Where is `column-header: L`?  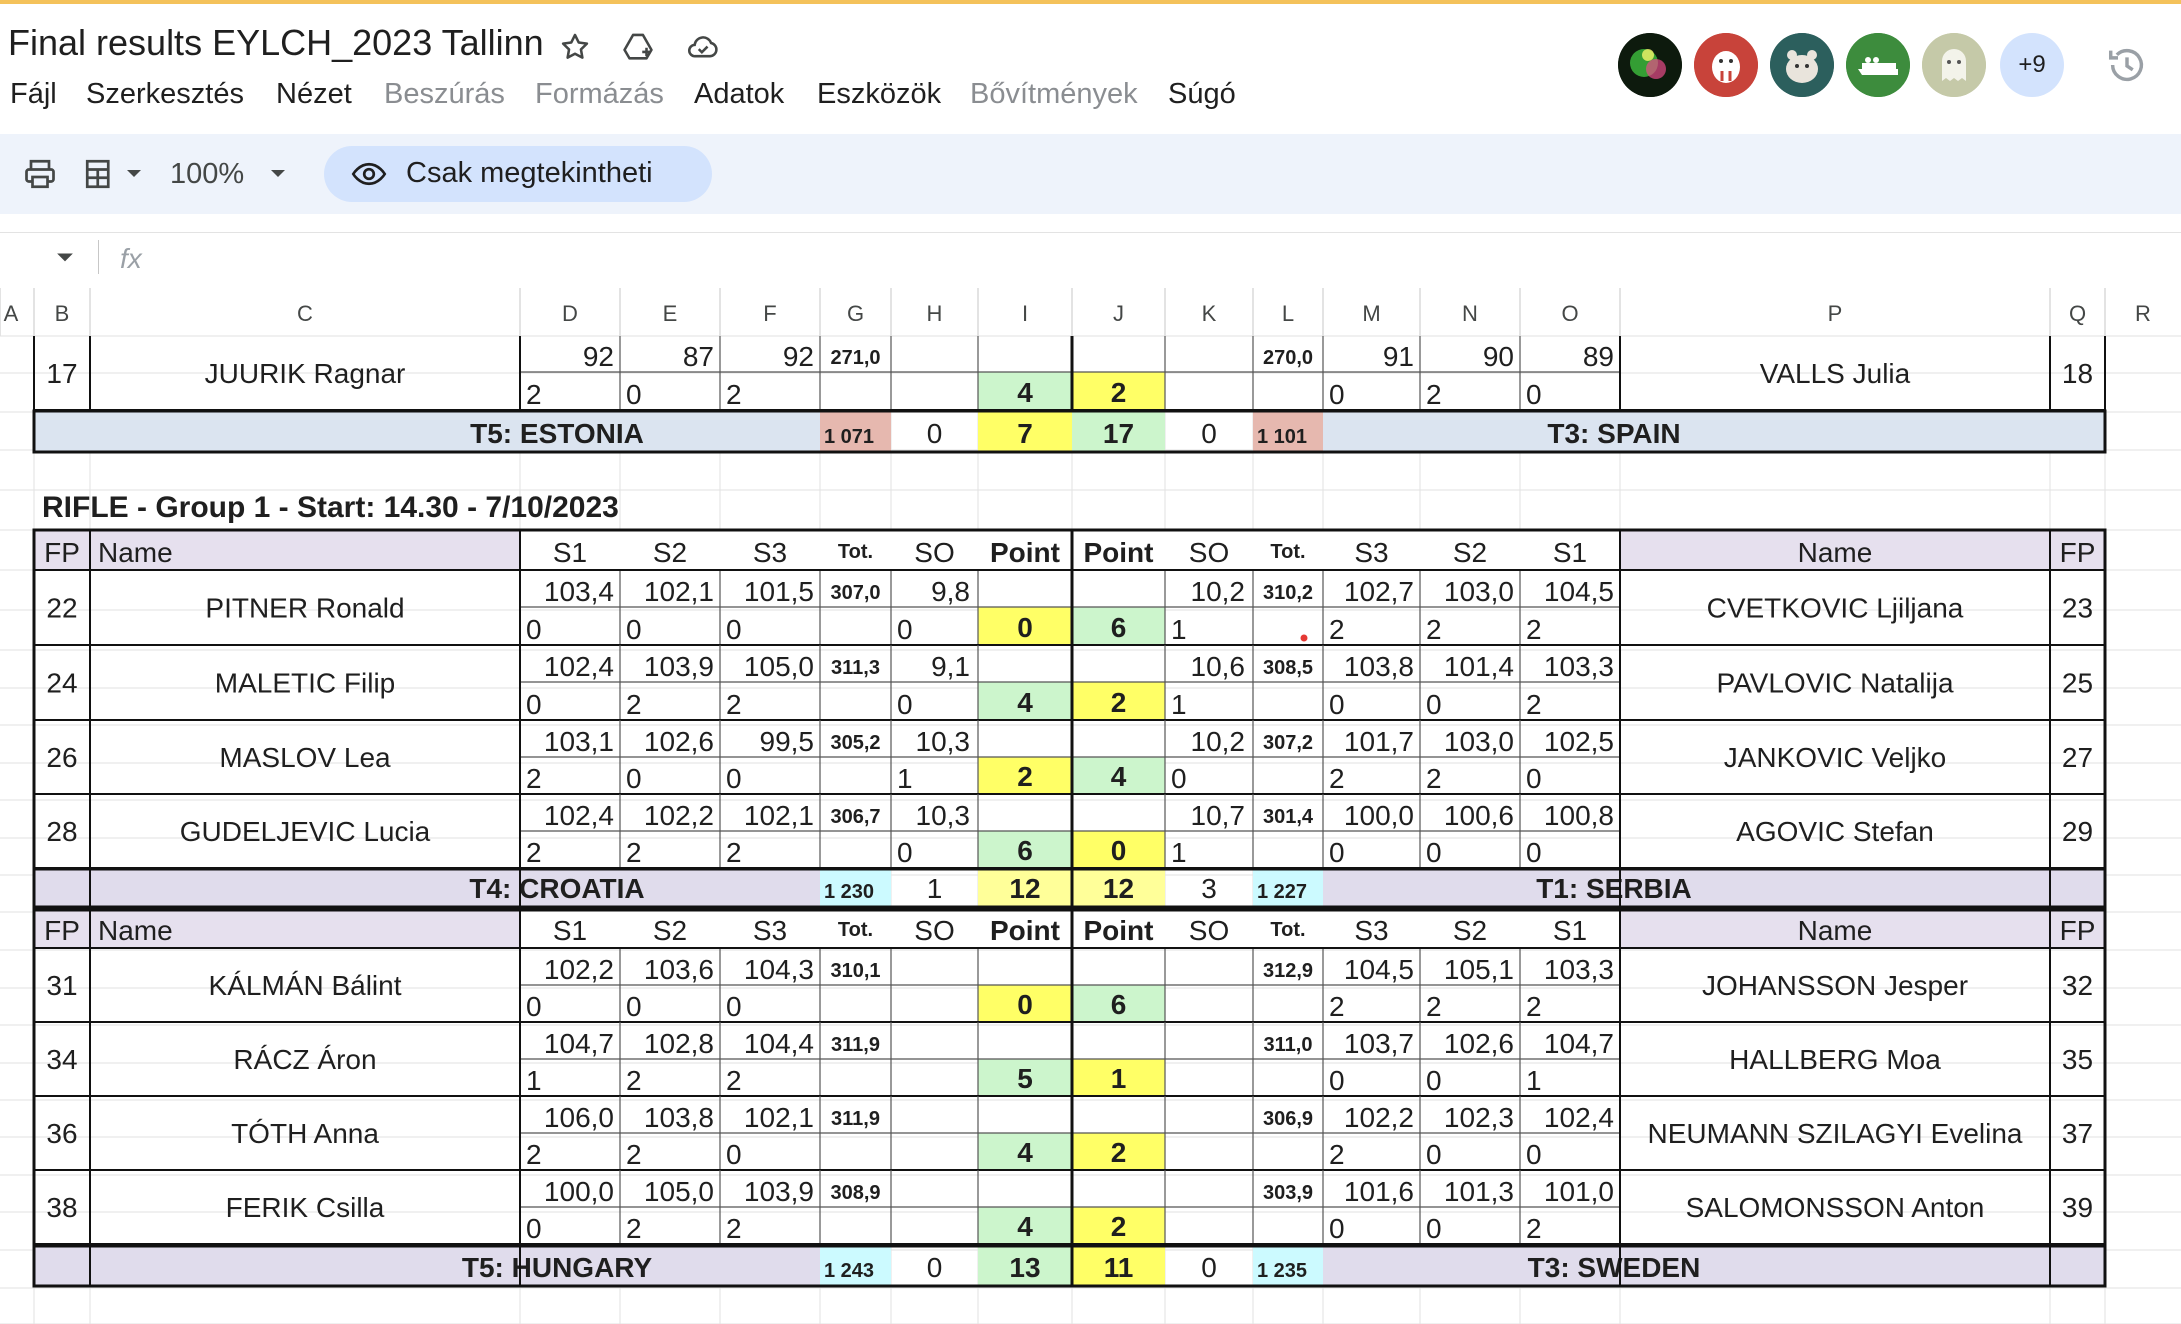 column-header: L is located at coordinates (1288, 313).